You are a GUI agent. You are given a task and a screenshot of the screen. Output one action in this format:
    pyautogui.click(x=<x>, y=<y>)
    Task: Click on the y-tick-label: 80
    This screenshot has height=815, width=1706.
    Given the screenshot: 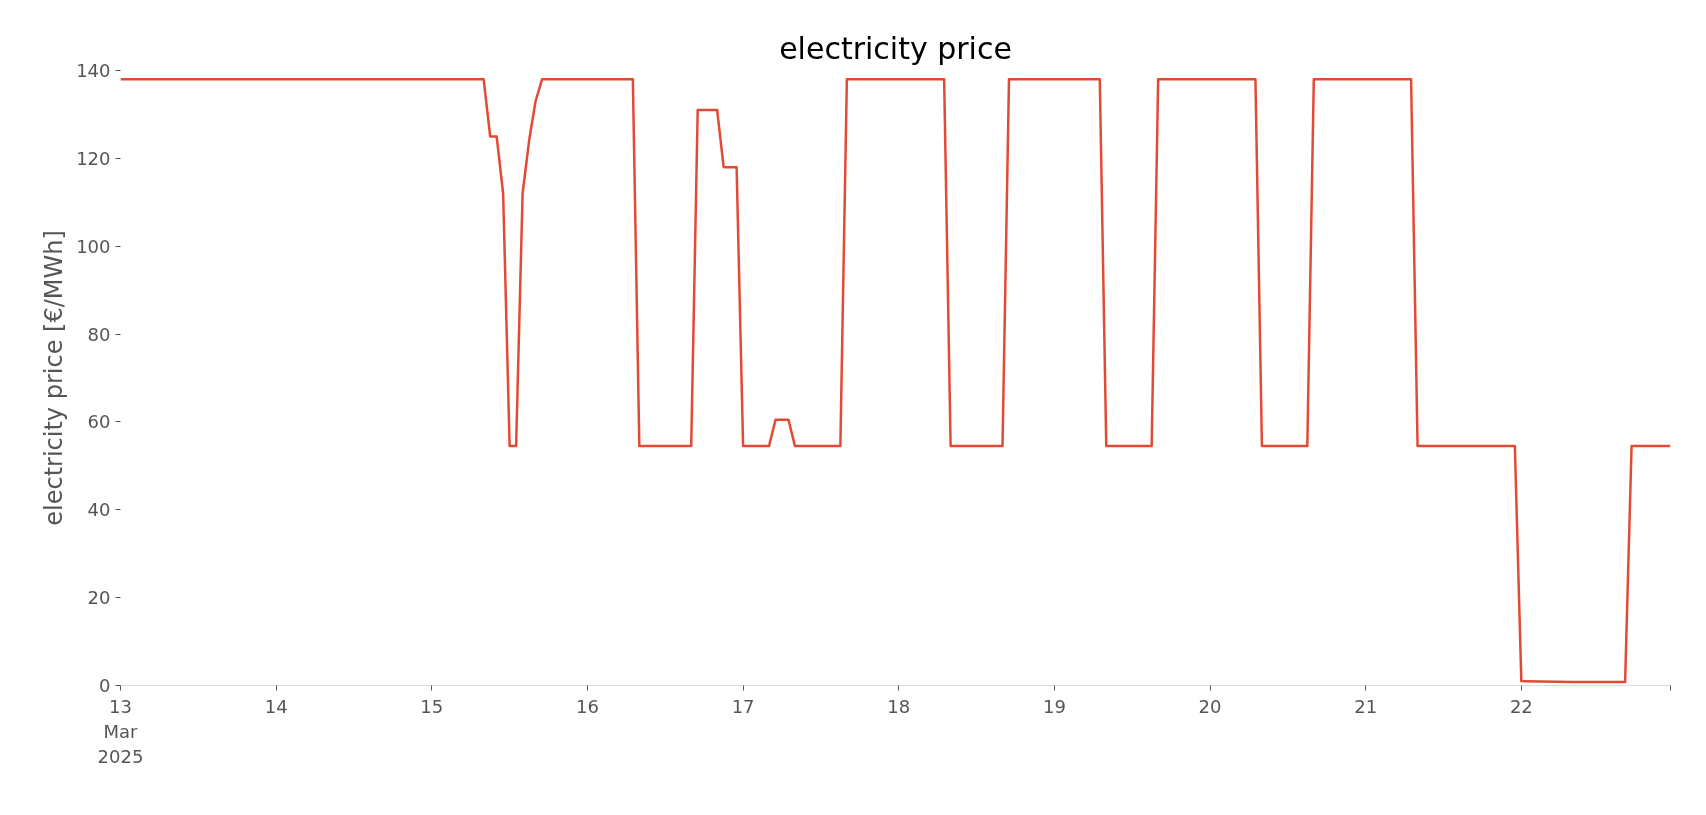 What is the action you would take?
    pyautogui.click(x=99, y=334)
    